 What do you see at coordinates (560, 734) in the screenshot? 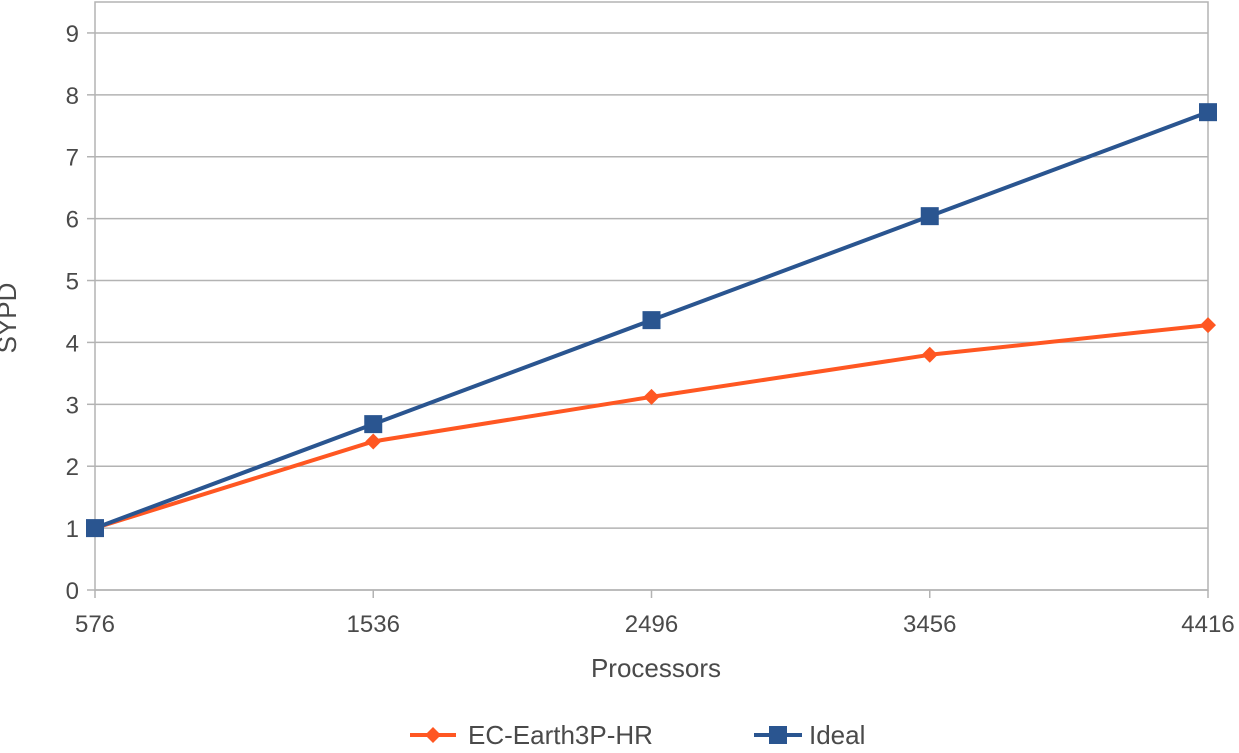
I see `legend-label-ec-earth3p-hr: EC-Earth3P-HR` at bounding box center [560, 734].